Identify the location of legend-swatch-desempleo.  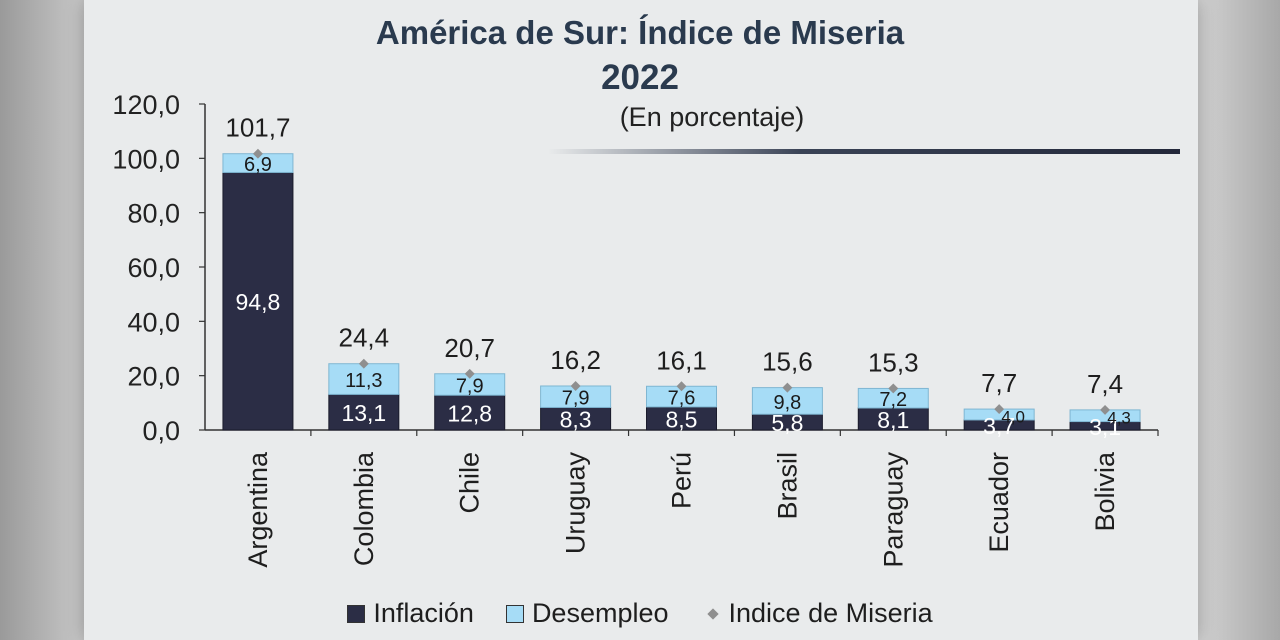
(514, 613).